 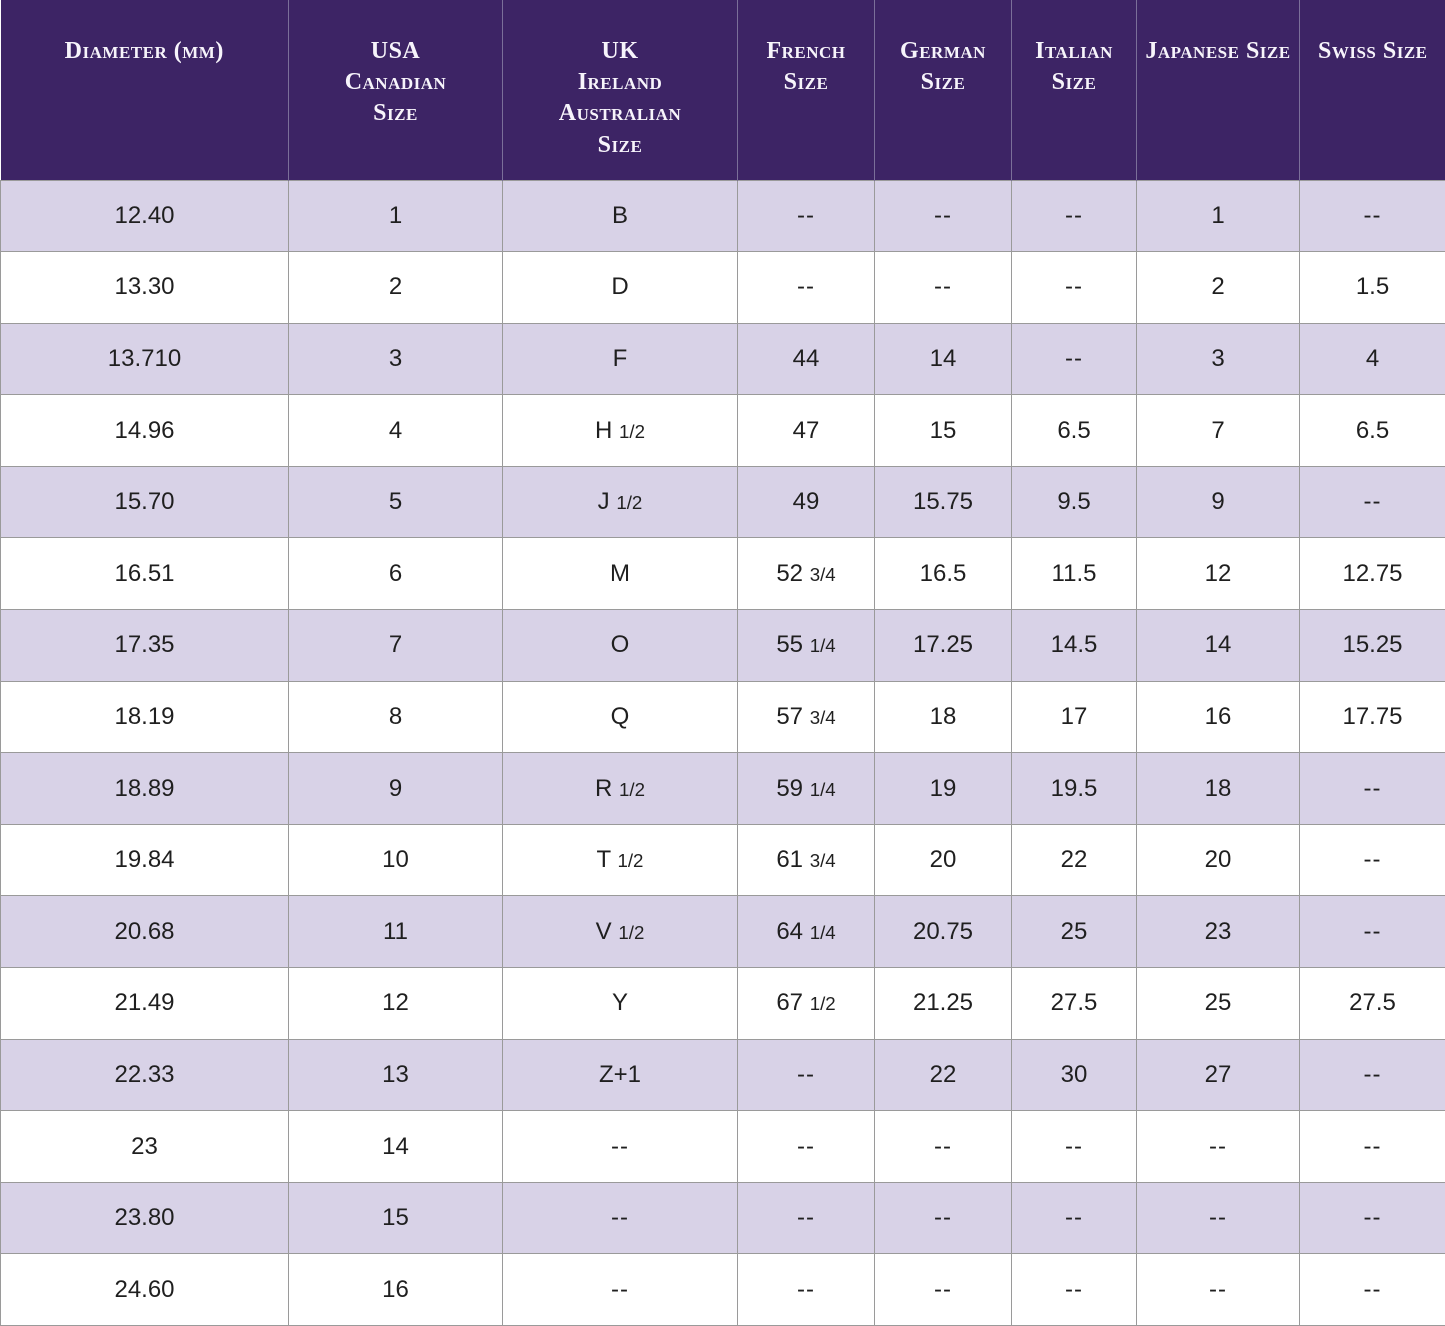 I want to click on table-cell: 11, so click(x=395, y=932).